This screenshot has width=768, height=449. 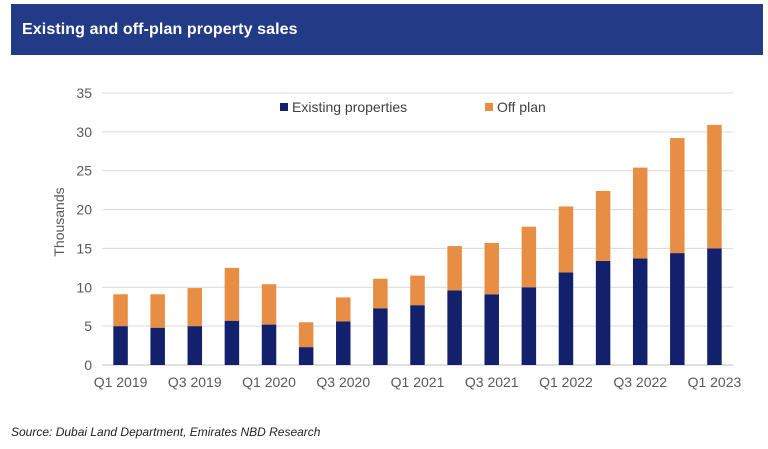 I want to click on x-tick-label: Q3 2019, so click(x=195, y=382).